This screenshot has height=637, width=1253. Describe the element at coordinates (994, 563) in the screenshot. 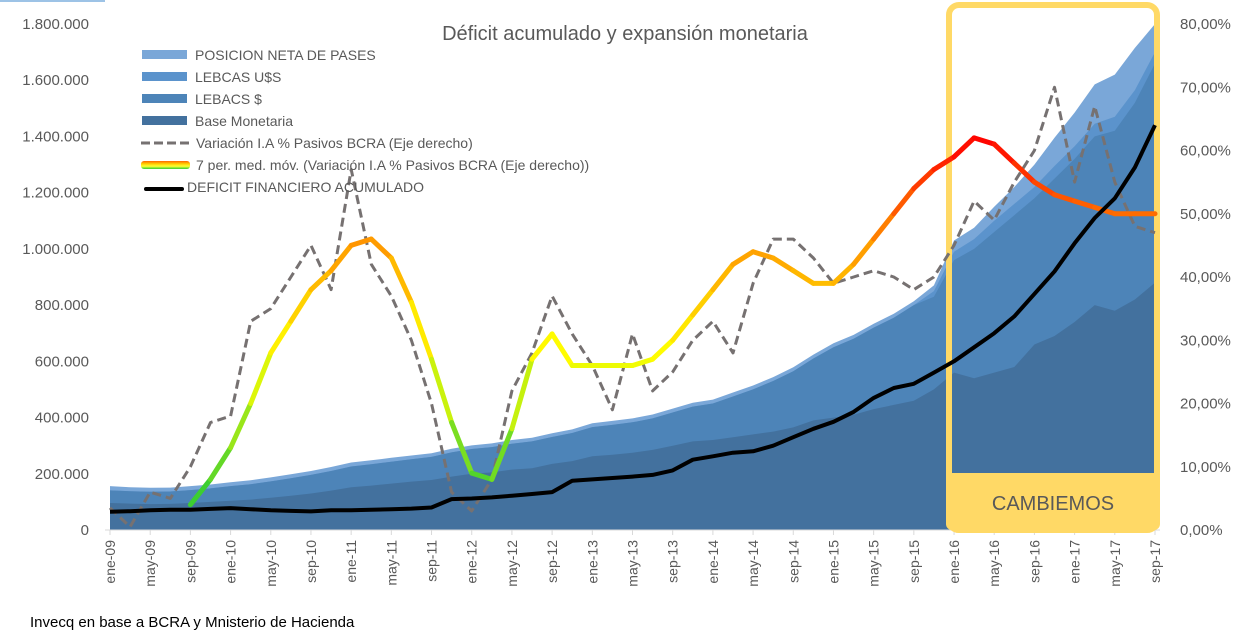

I see `x-tick-label: may-16` at that location.